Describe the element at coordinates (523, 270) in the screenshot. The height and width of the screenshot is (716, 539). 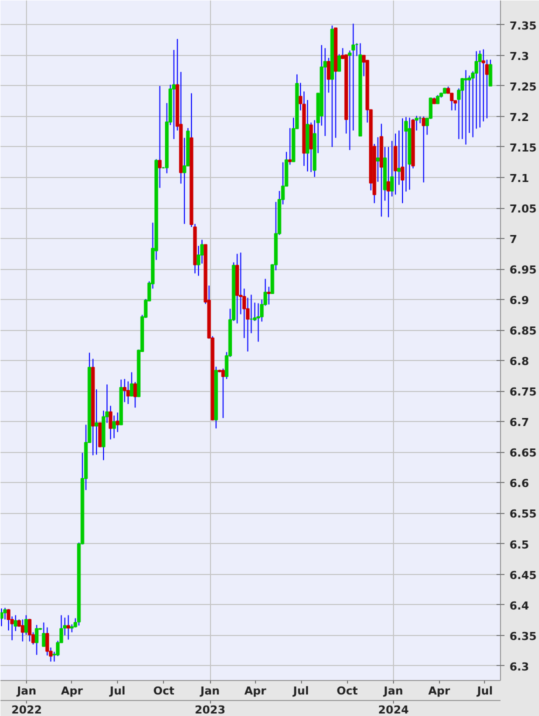
I see `y-tick-label: 6.95` at that location.